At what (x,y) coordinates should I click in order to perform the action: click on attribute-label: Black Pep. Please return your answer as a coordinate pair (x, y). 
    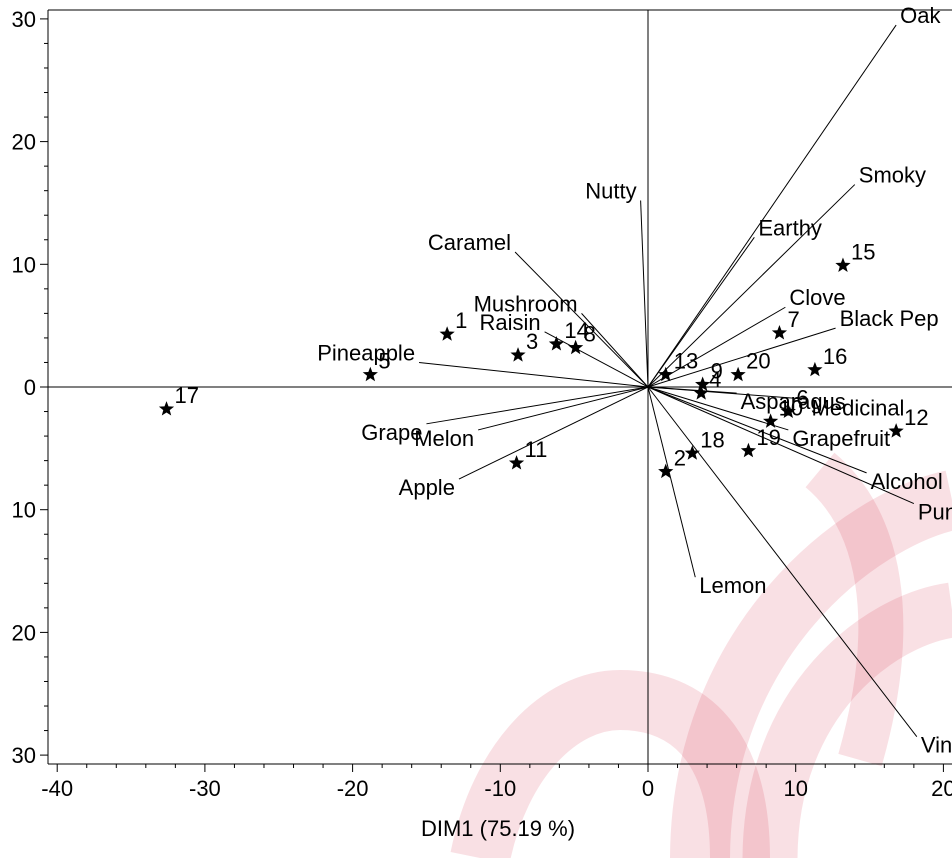
    Looking at the image, I should click on (889, 318).